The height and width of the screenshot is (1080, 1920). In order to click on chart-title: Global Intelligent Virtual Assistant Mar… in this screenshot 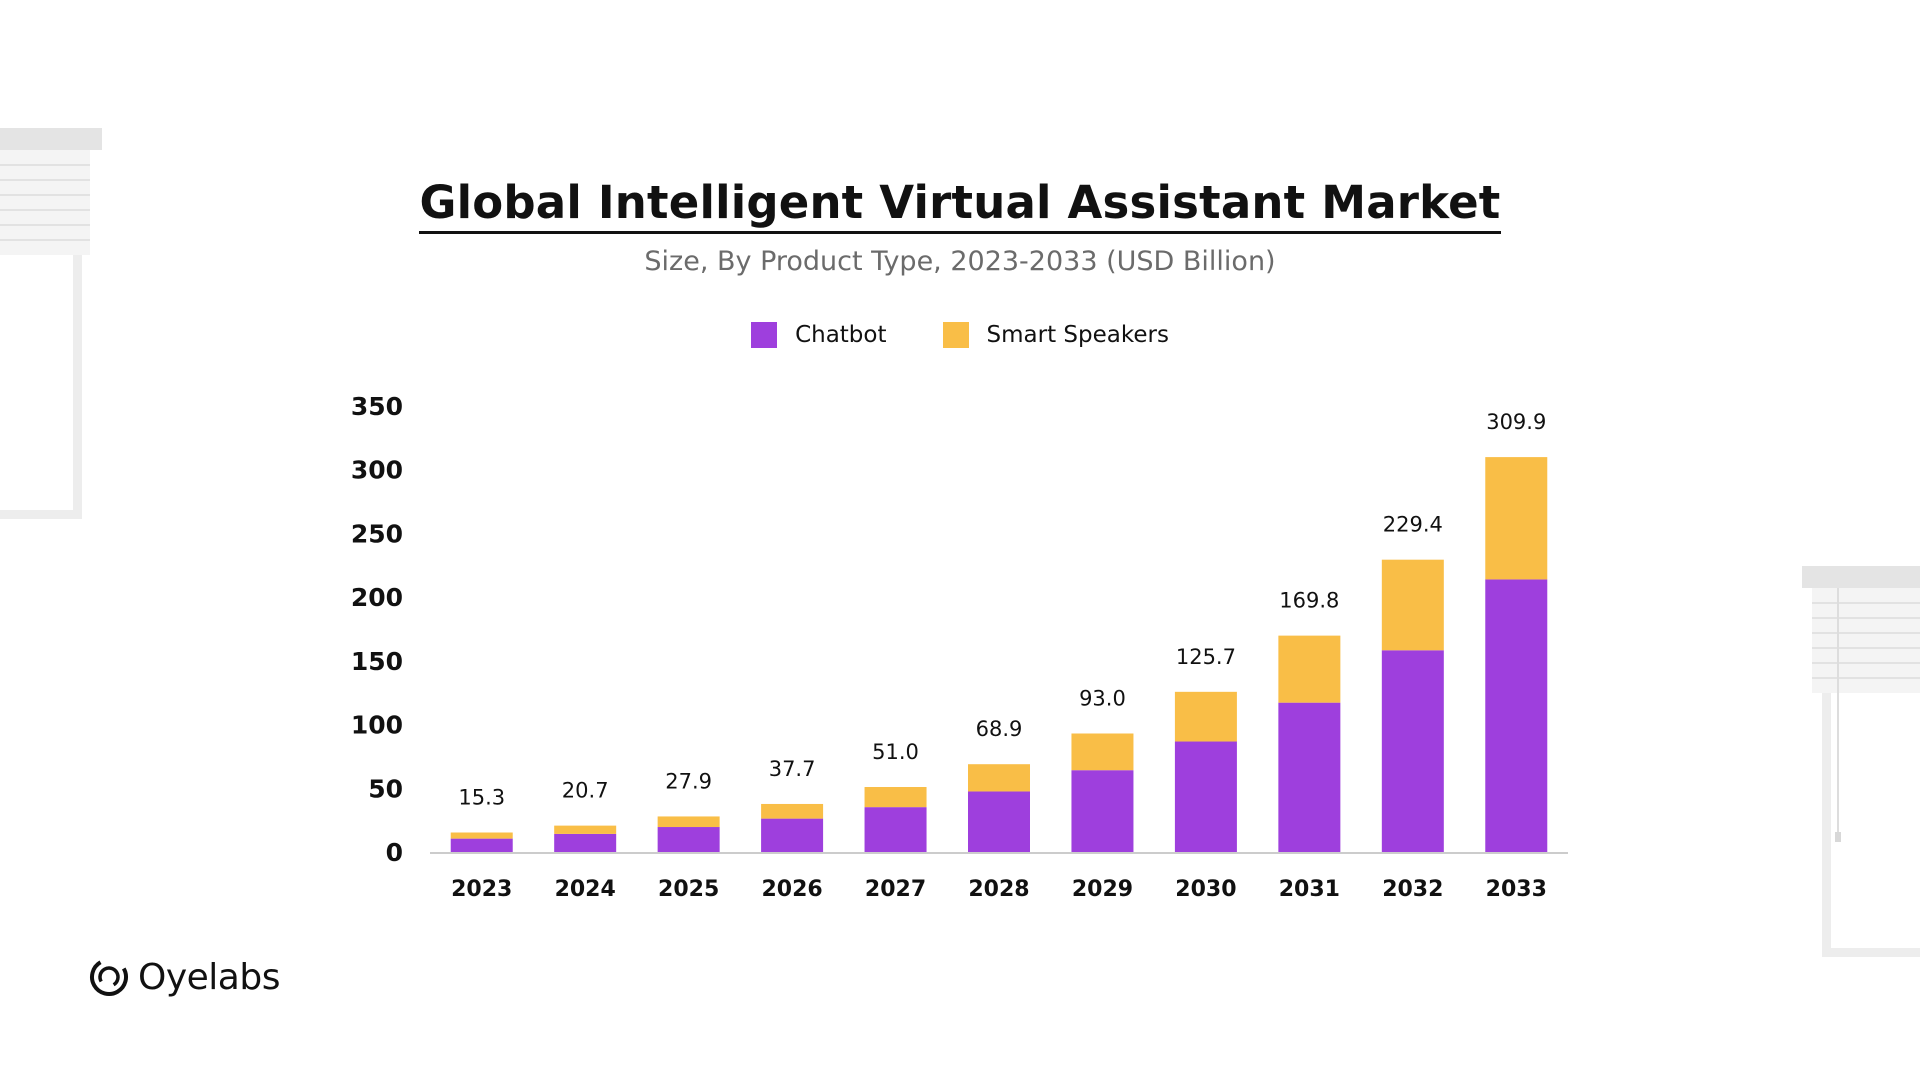, I will do `click(960, 205)`.